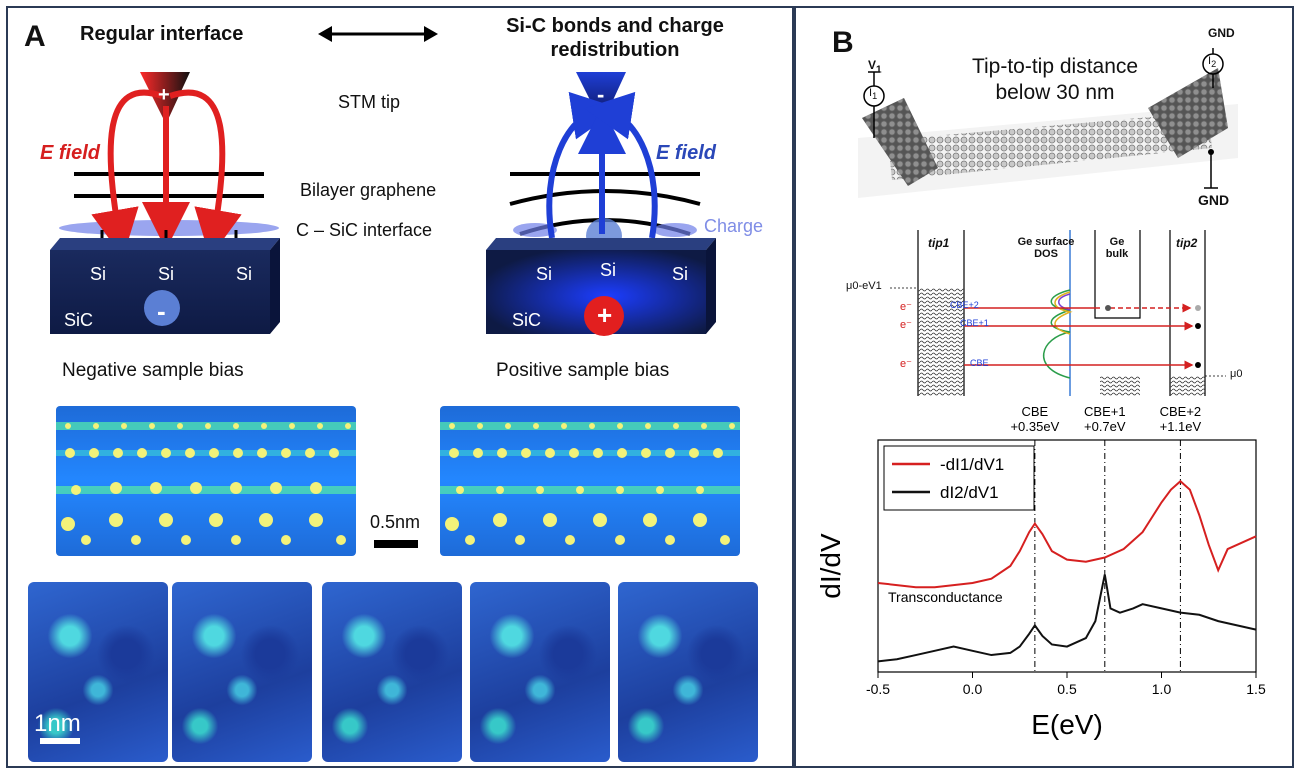  I want to click on si-label-4: Si, so click(544, 274).